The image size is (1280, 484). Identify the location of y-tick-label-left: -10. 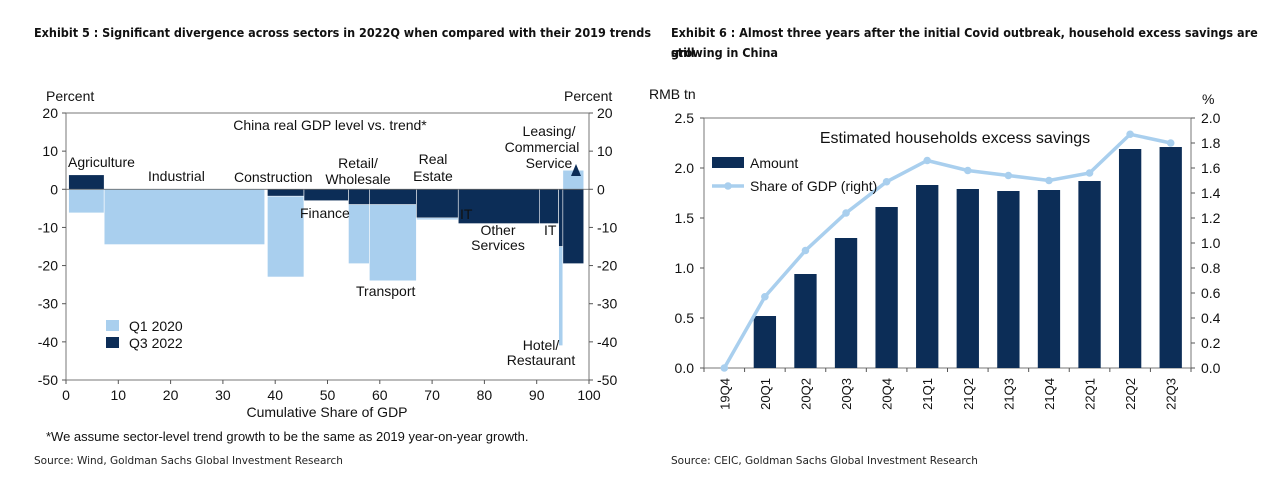
(48, 227).